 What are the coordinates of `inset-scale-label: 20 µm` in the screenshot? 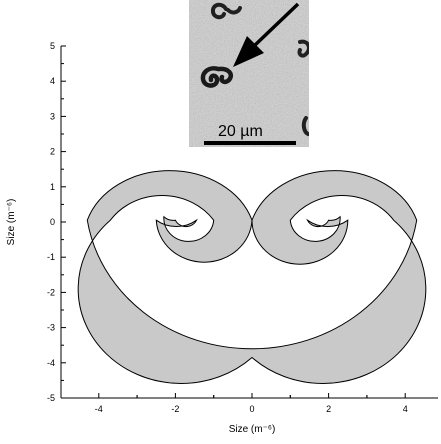 It's located at (240, 131).